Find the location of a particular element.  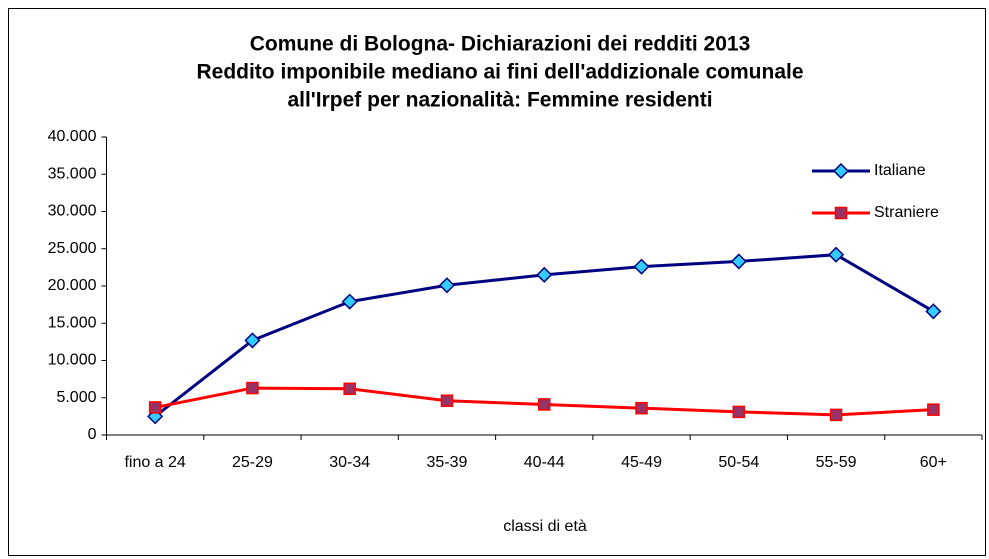

x-tick-label: fino a 24 is located at coordinates (154, 462).